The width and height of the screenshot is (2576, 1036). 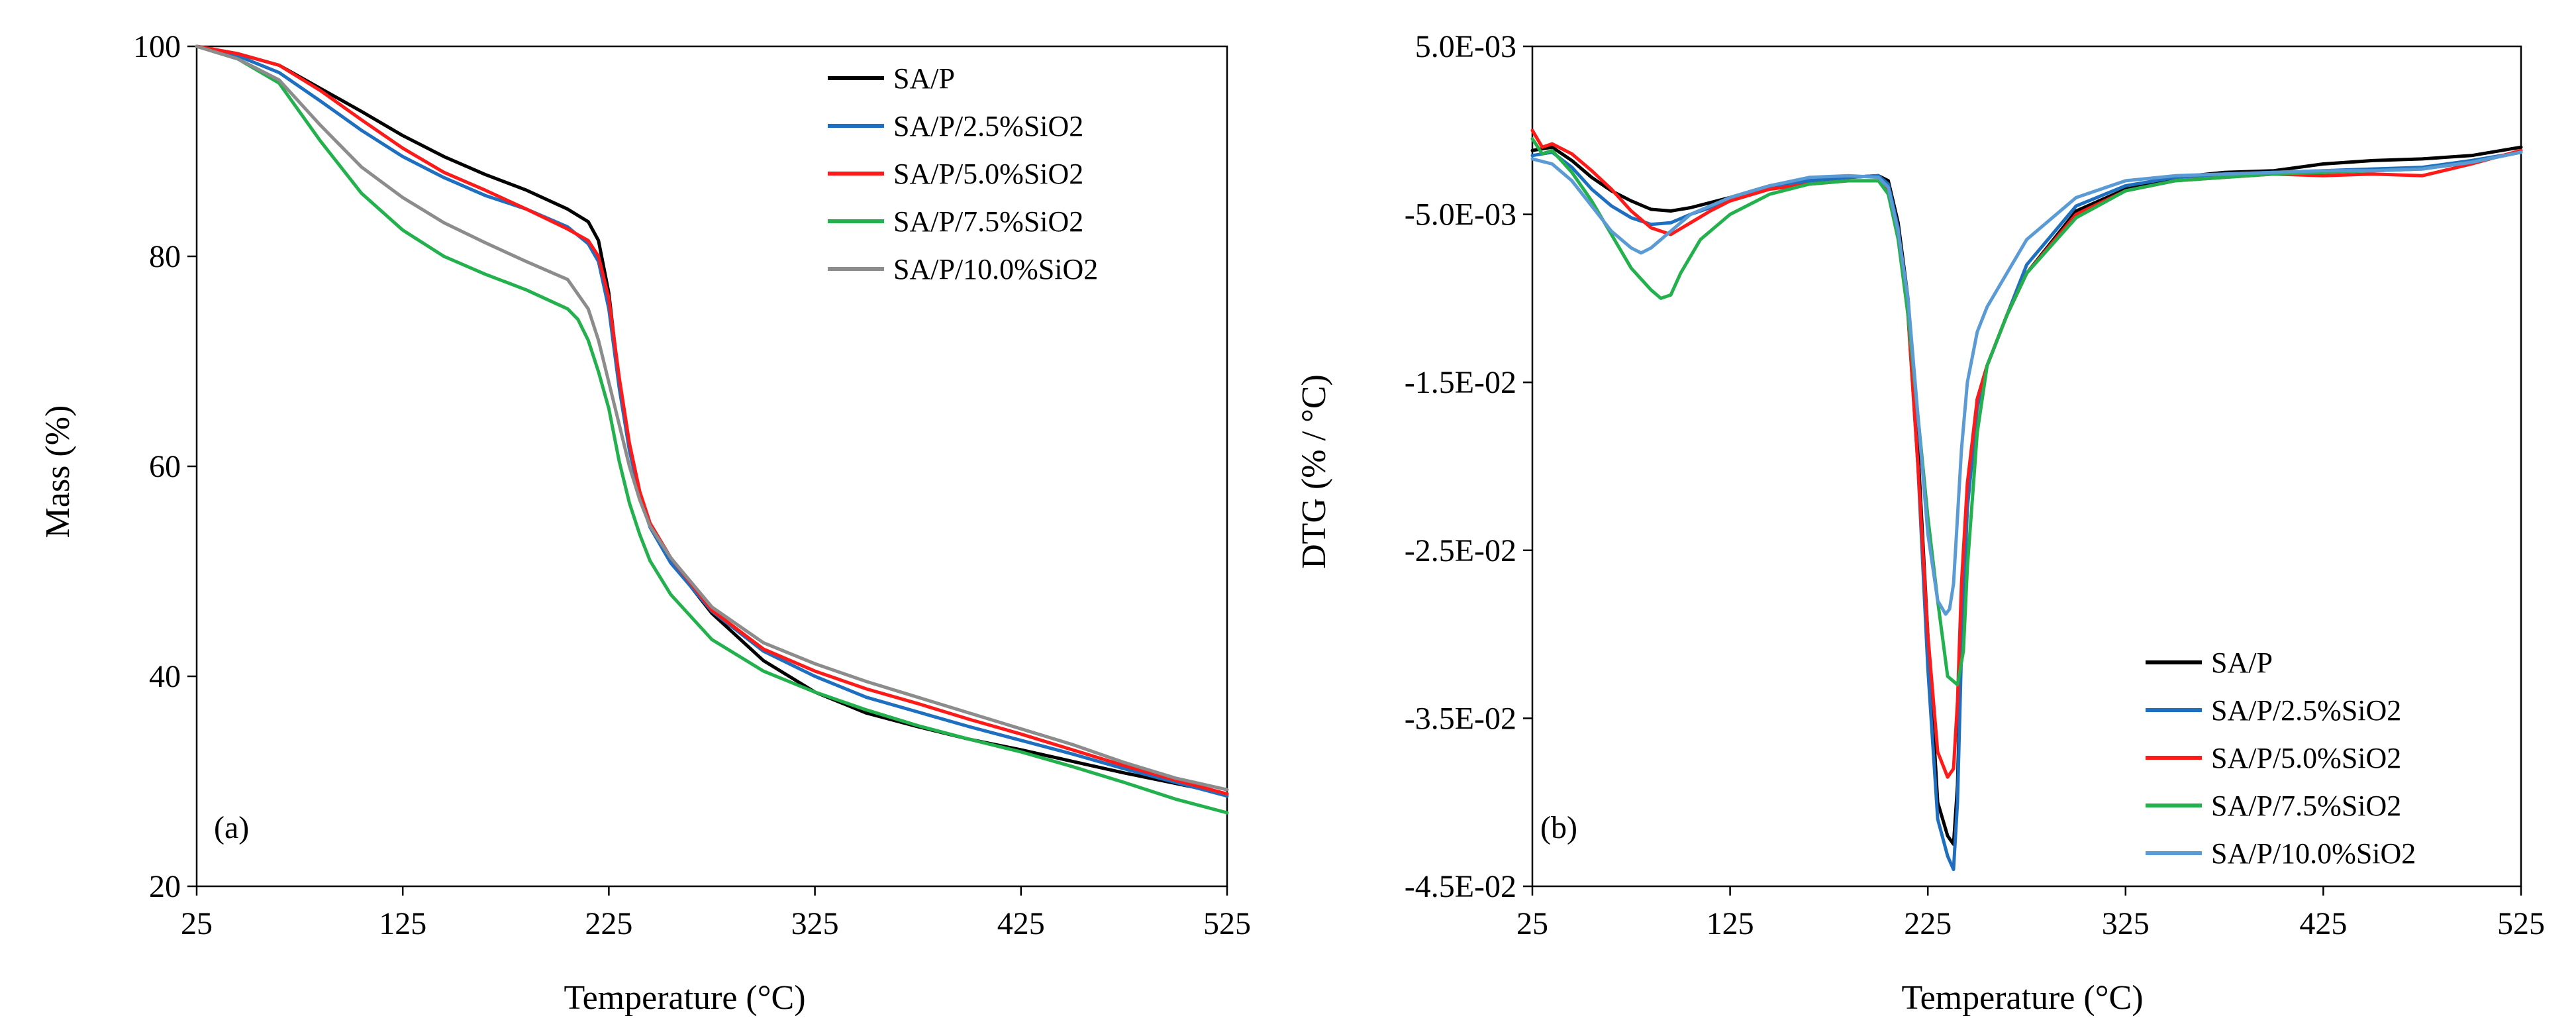 What do you see at coordinates (1460, 886) in the screenshot?
I see `y-tick-label: -4.5E-02` at bounding box center [1460, 886].